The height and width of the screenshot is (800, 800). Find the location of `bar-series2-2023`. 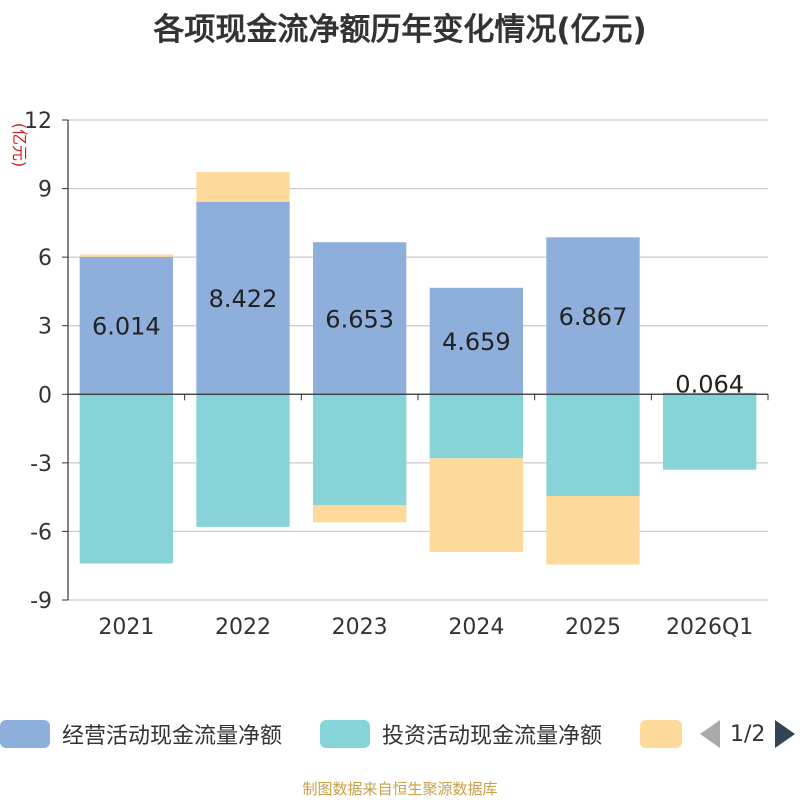

bar-series2-2023 is located at coordinates (360, 514).